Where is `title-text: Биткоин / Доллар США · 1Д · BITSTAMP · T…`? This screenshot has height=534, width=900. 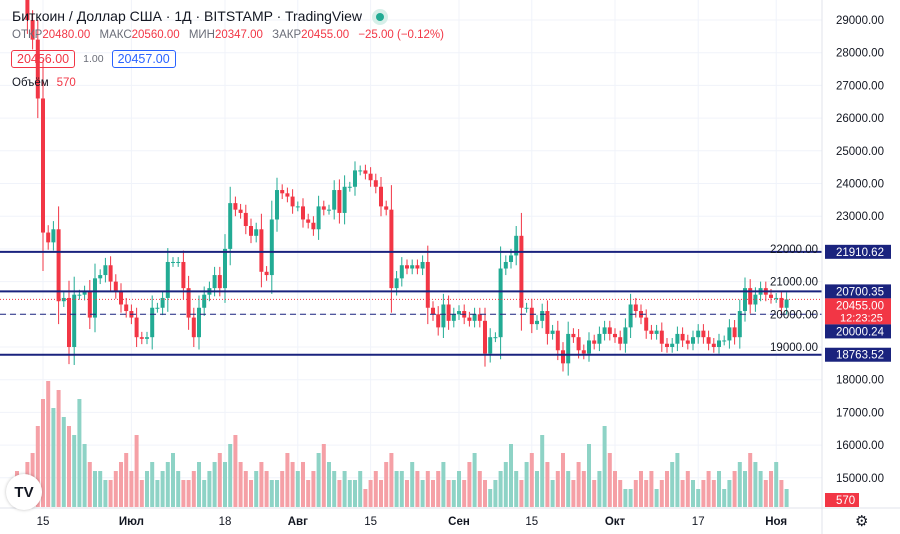
title-text: Биткоин / Доллар США · 1Д · BITSTAMP · T… is located at coordinates (187, 16).